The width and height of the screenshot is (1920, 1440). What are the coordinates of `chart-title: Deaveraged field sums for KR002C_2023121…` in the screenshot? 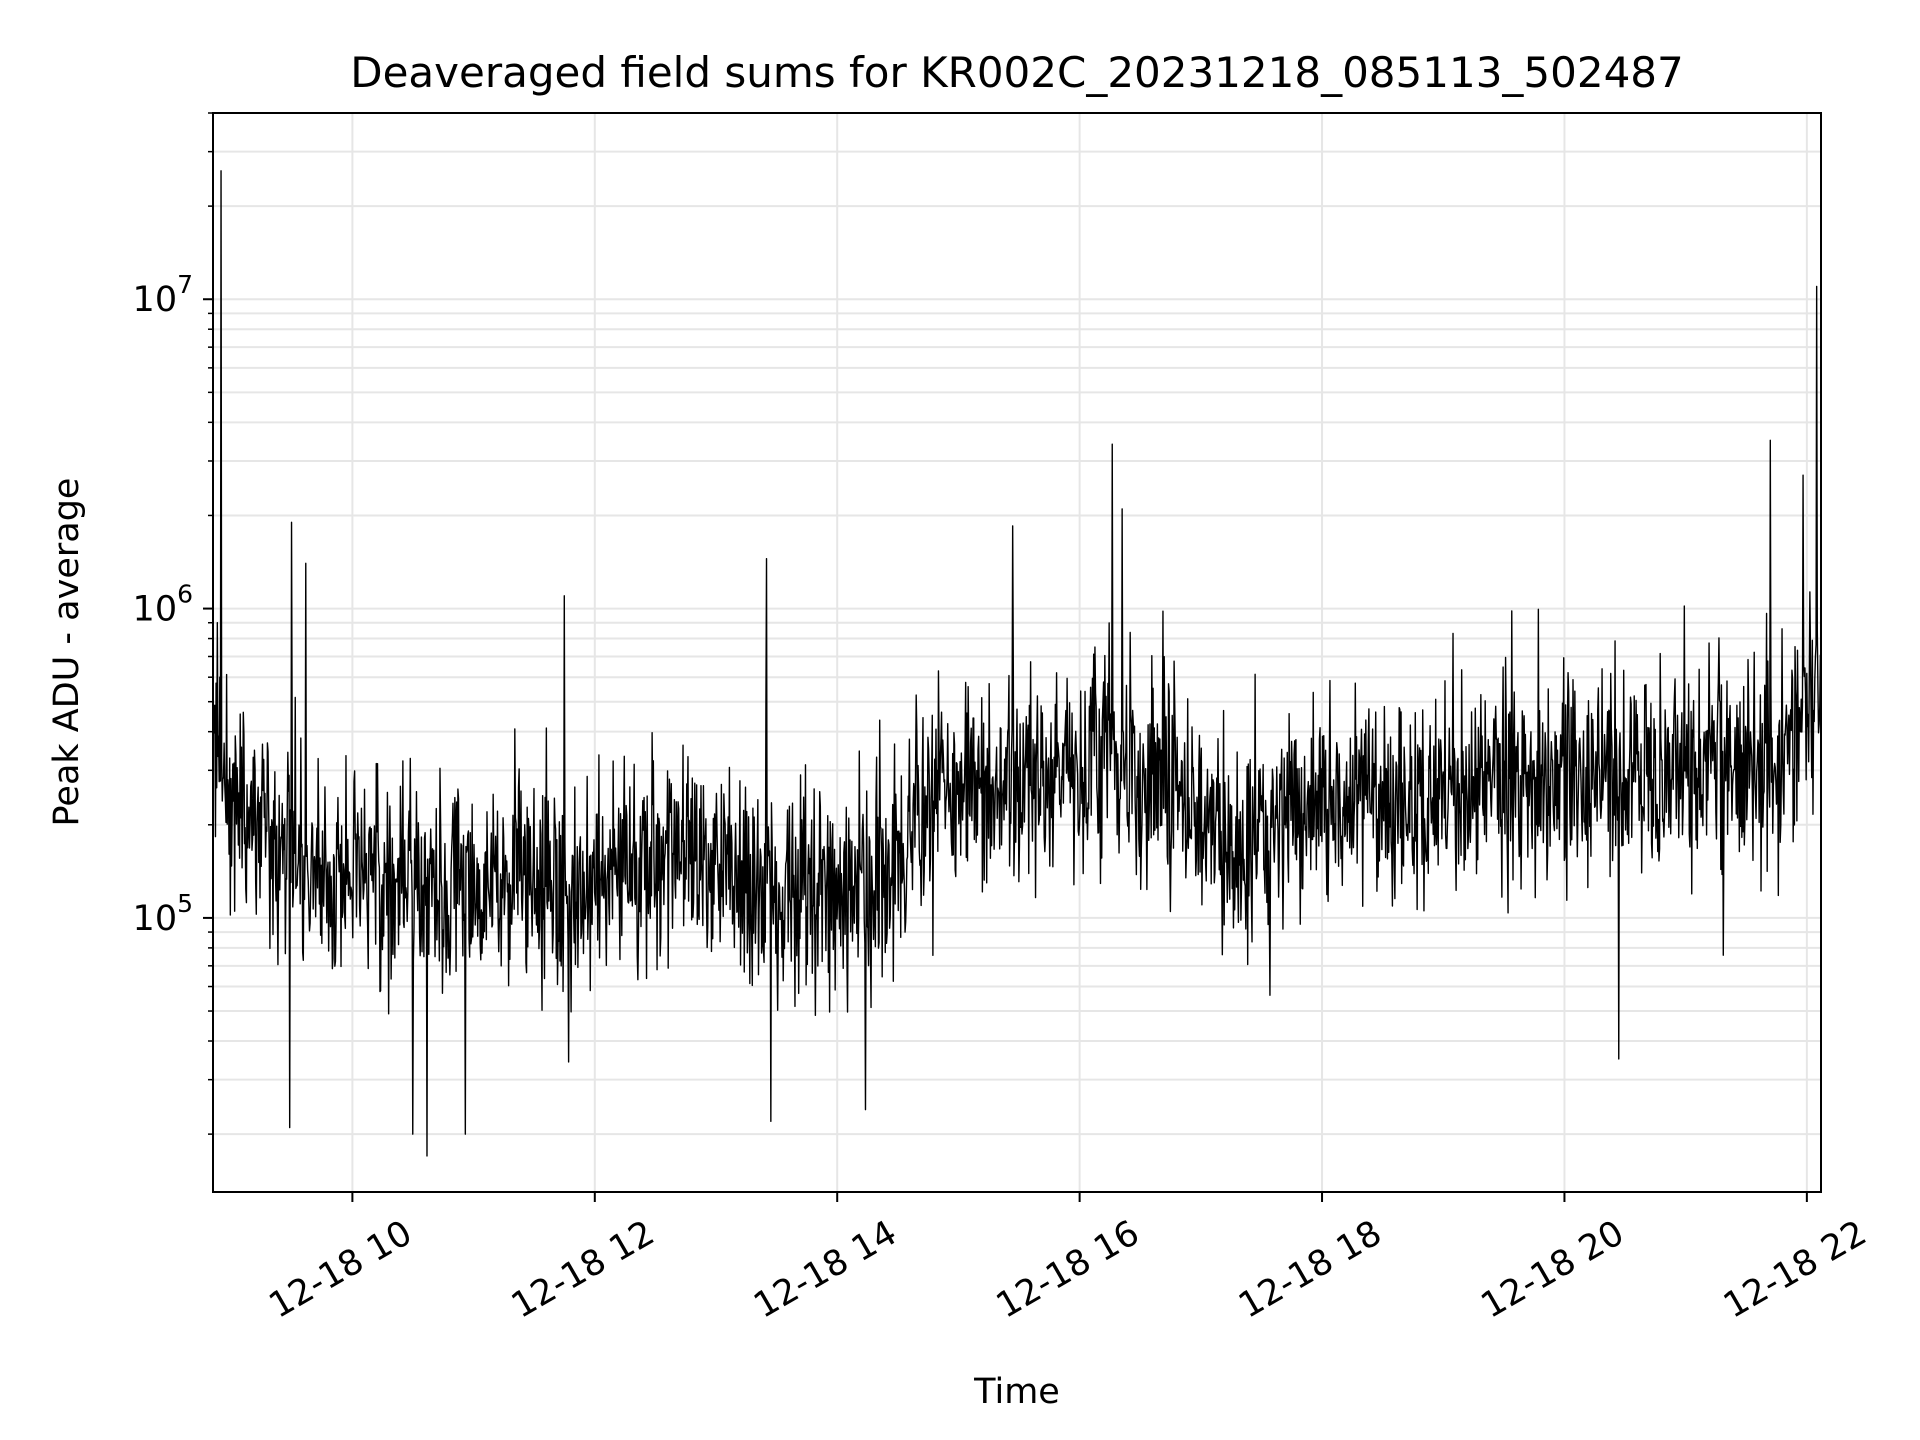 It's located at (1017, 72).